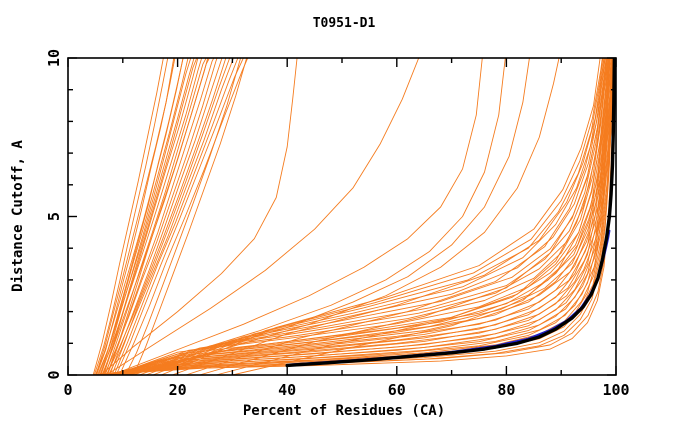 The height and width of the screenshot is (440, 680). Describe the element at coordinates (67, 390) in the screenshot. I see `x-tick-label: 0` at that location.